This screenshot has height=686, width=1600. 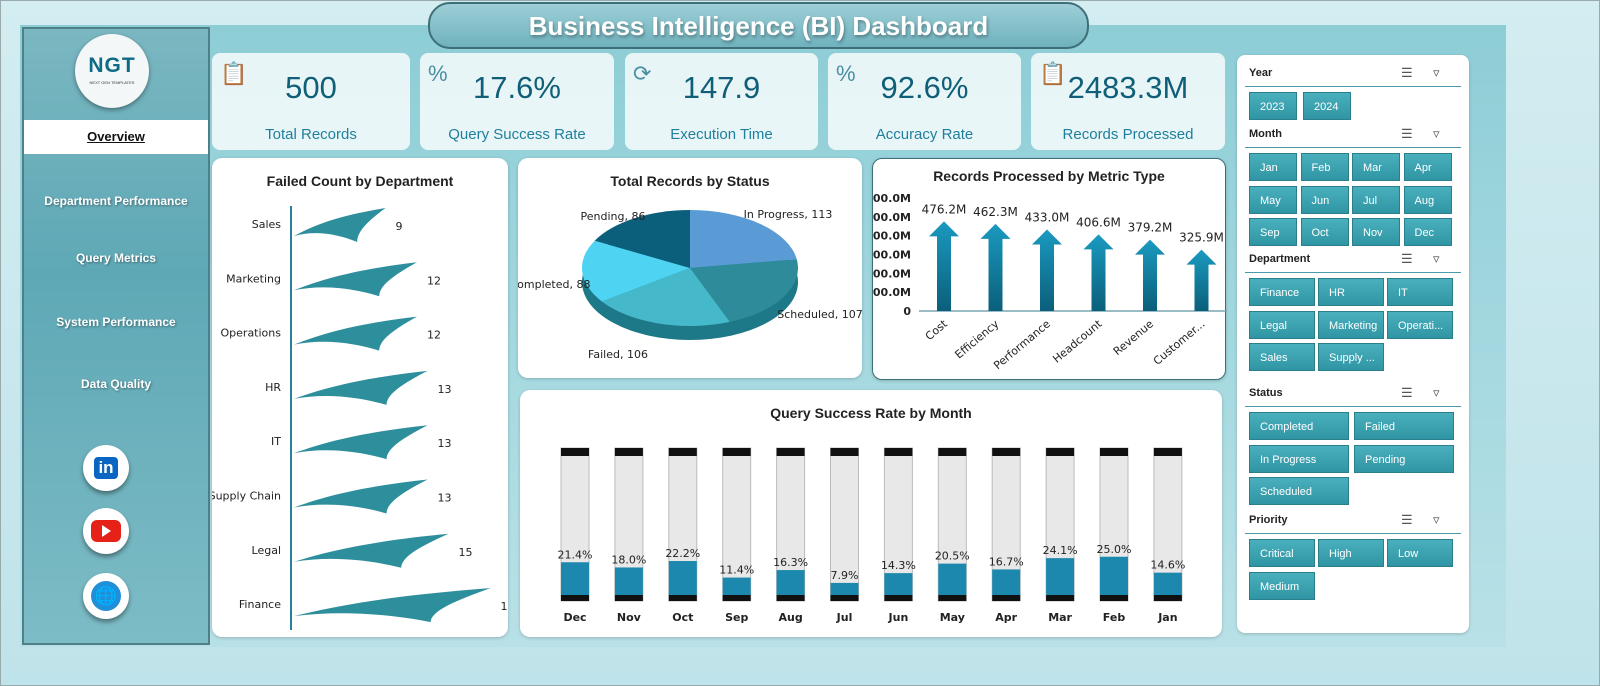 I want to click on category-label: Marketing, so click(x=253, y=278).